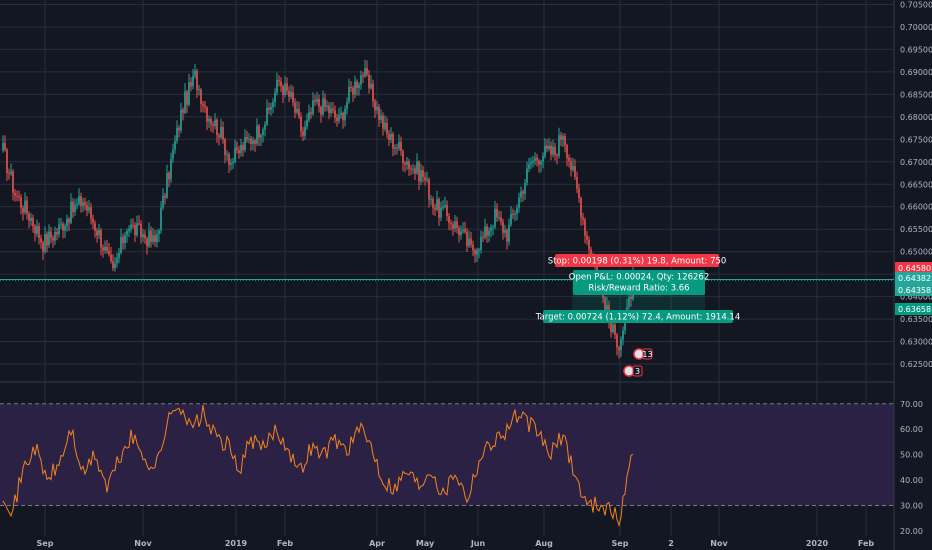 The width and height of the screenshot is (932, 550). I want to click on price-badge-text: 0.63658, so click(914, 309).